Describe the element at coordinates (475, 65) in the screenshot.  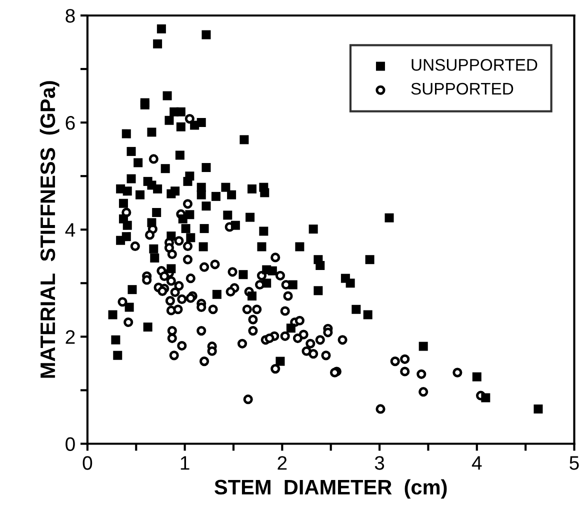
I see `legend-label: UNSUPPORTED` at that location.